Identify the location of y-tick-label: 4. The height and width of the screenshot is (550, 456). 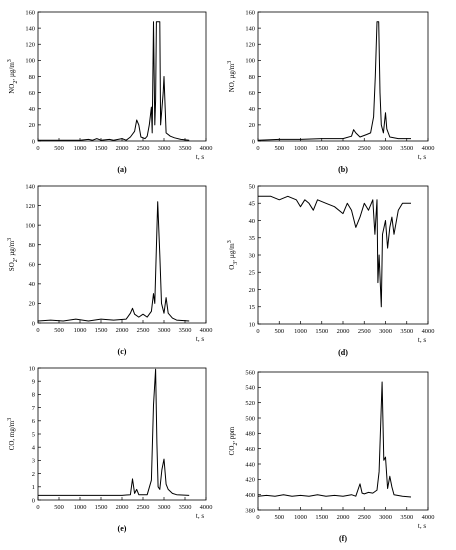
(34, 448).